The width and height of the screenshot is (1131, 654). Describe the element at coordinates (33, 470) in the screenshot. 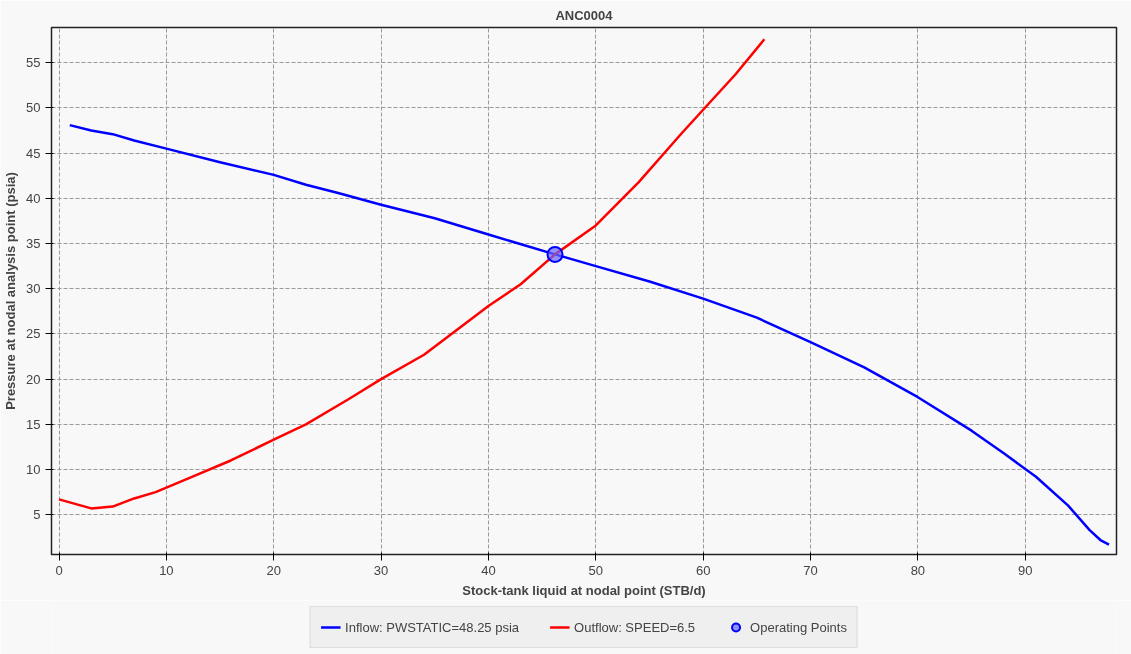

I see `y-tick-label: 10` at that location.